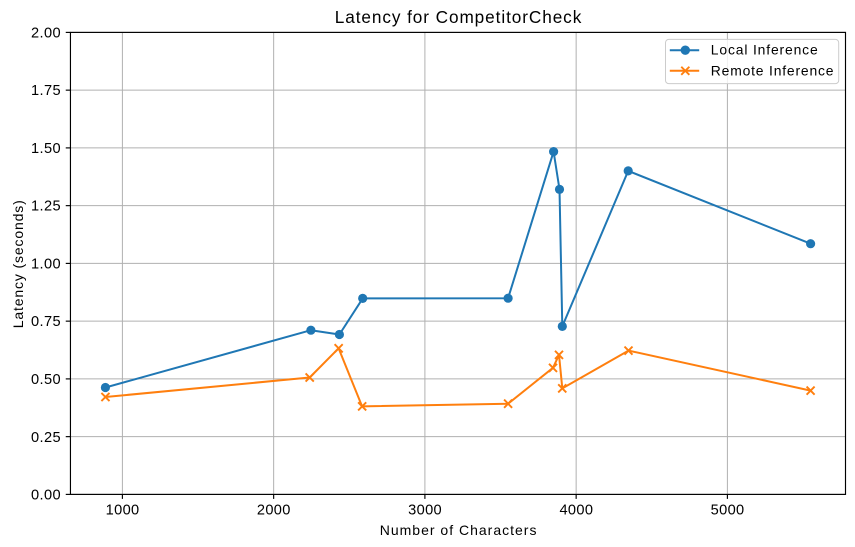  I want to click on svg-text: 4000, so click(576, 511).